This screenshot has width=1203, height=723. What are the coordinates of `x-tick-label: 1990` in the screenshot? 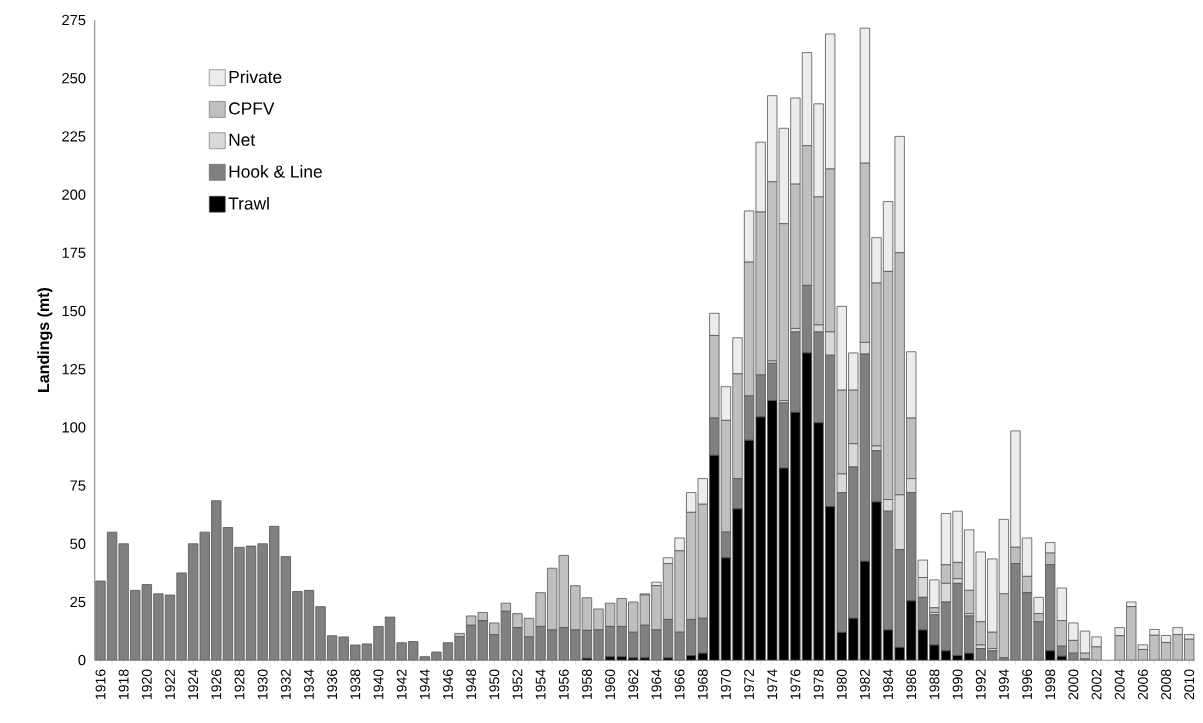 It's located at (957, 684).